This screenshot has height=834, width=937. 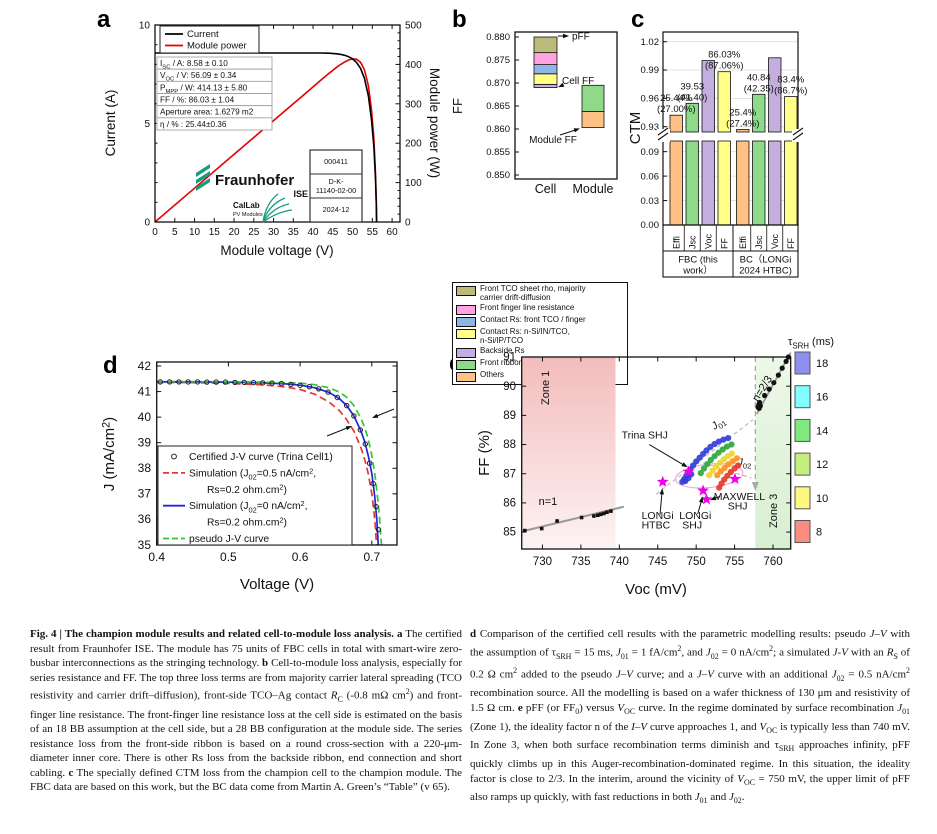 What do you see at coordinates (509, 358) in the screenshot?
I see `svg-text: 91` at bounding box center [509, 358].